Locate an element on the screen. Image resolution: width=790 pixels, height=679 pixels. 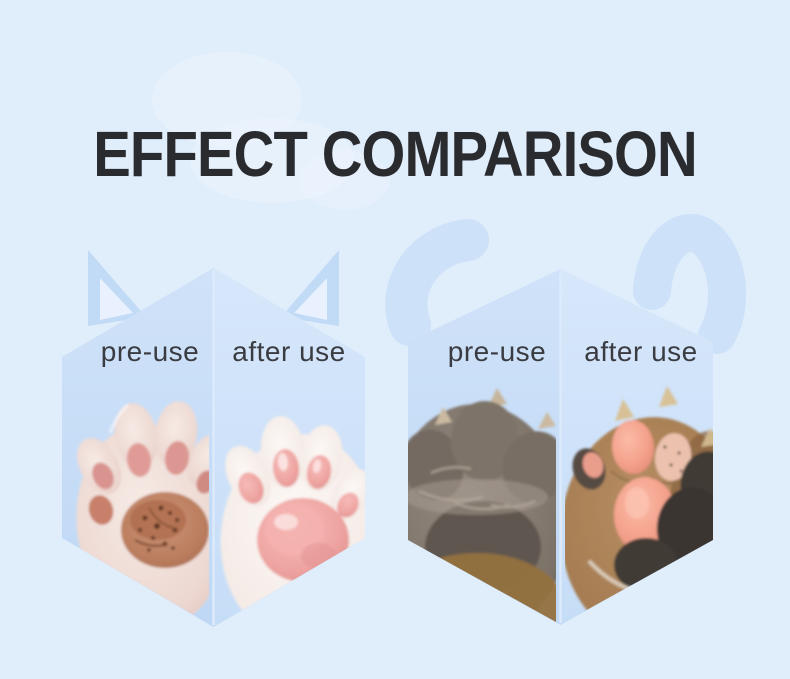
dog-ear-right-icon is located at coordinates (690, 284).